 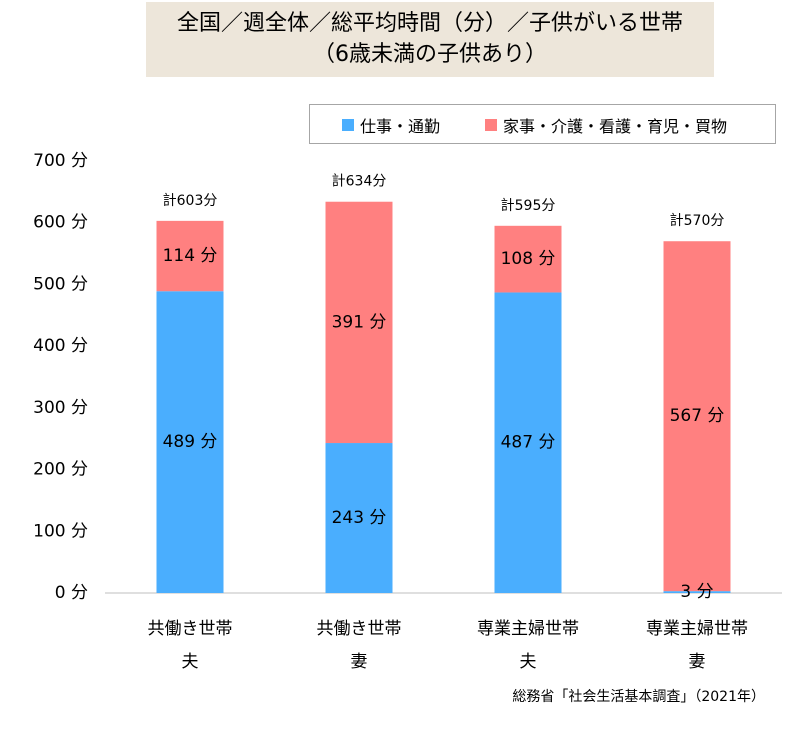 What do you see at coordinates (60, 161) in the screenshot?
I see `y-tick-label: 700 分` at bounding box center [60, 161].